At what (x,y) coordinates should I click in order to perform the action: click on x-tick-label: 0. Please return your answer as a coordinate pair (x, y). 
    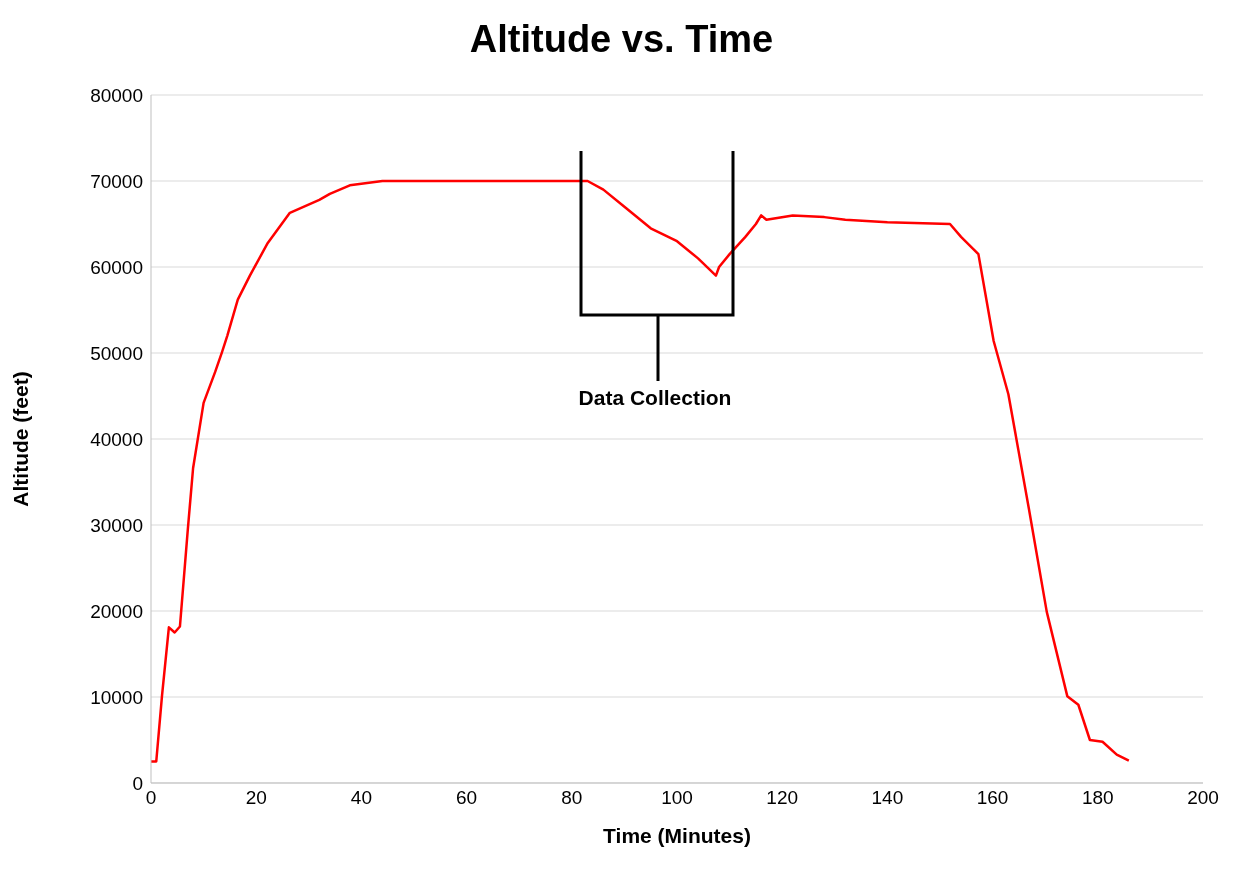
    Looking at the image, I should click on (151, 798).